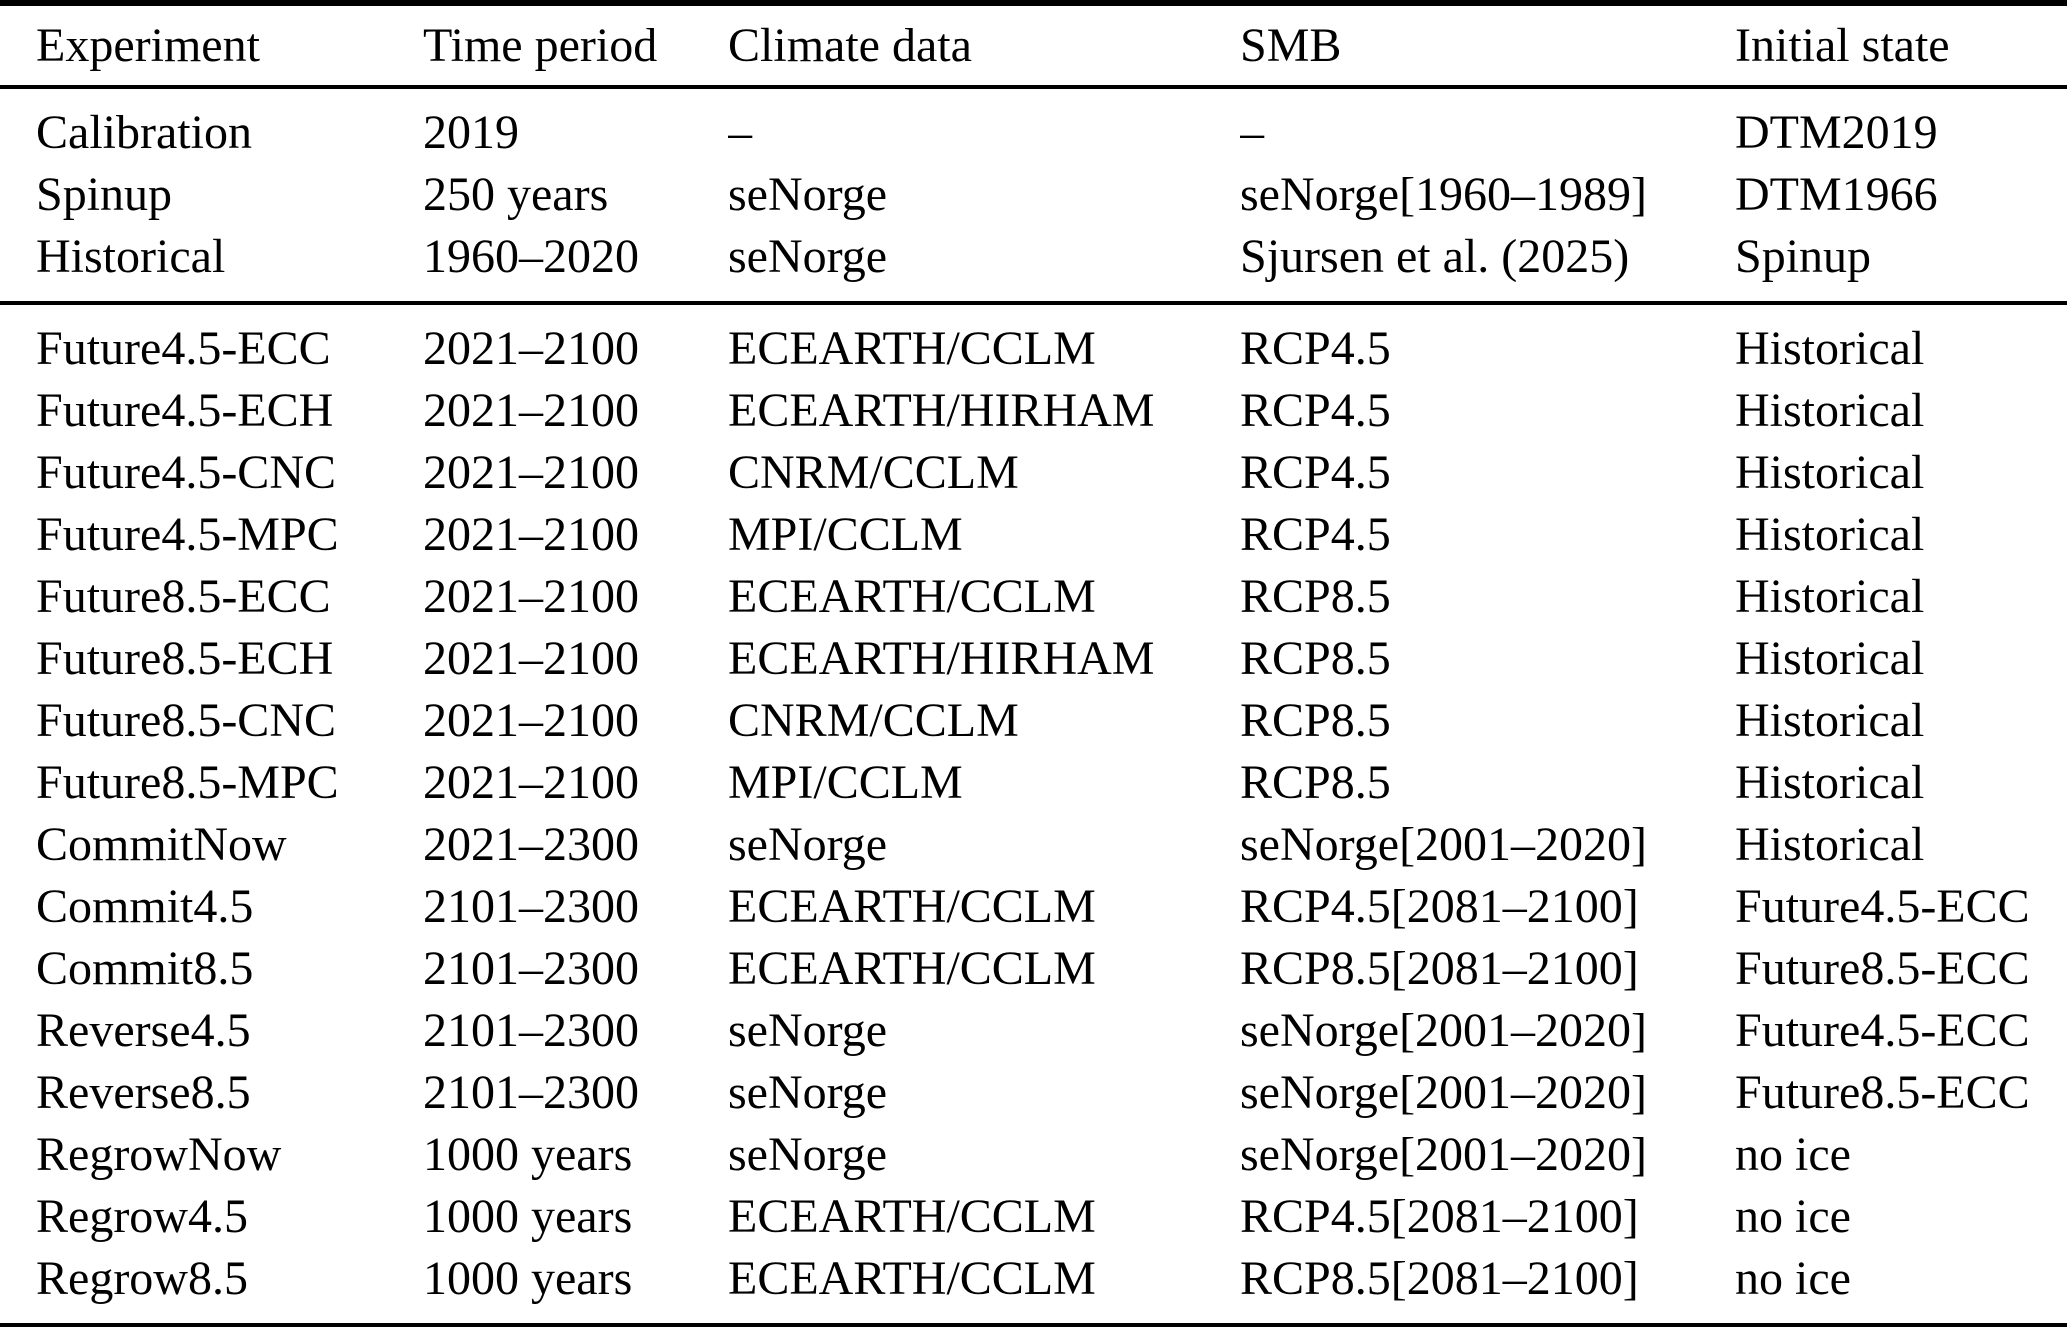 The height and width of the screenshot is (1327, 2067). Describe the element at coordinates (1435, 256) in the screenshot. I see `table-cell: Sjursen et al. (2025)` at that location.